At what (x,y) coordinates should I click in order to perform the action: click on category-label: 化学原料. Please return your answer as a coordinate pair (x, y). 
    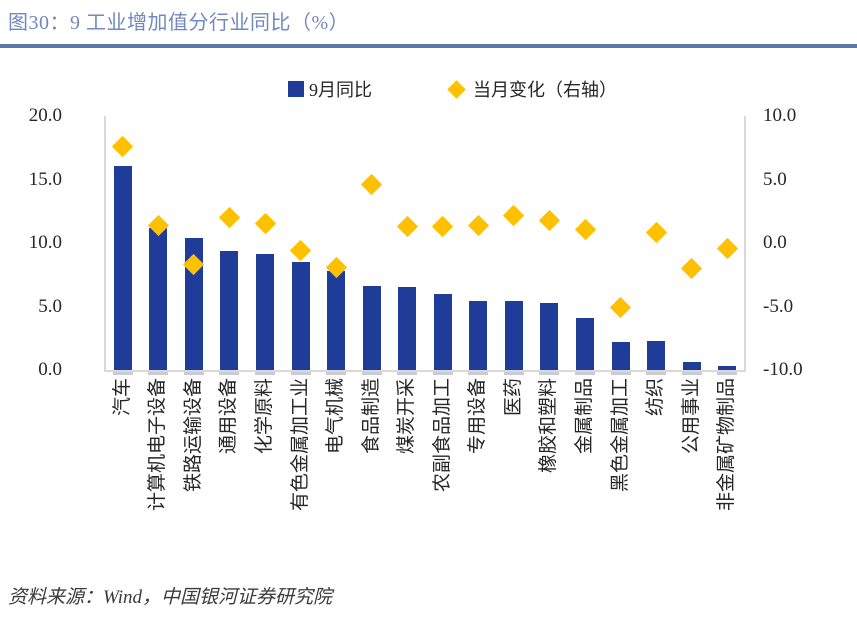
    Looking at the image, I should click on (264, 416).